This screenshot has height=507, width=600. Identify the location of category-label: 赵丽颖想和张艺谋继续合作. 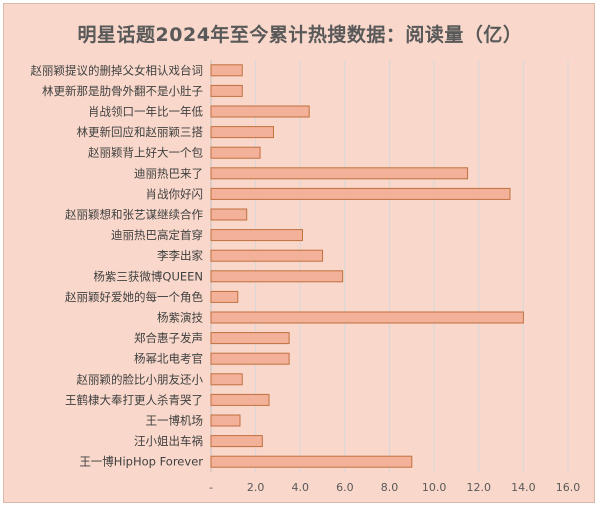
(134, 215).